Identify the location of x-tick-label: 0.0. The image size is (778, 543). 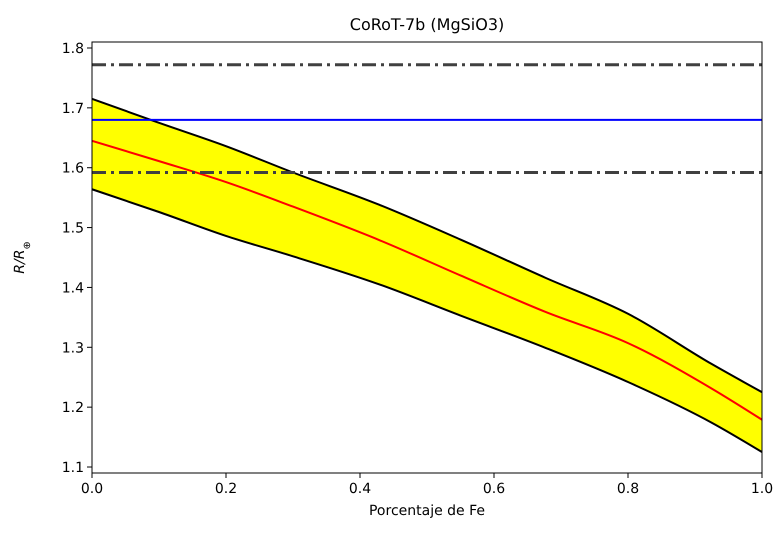
(92, 489).